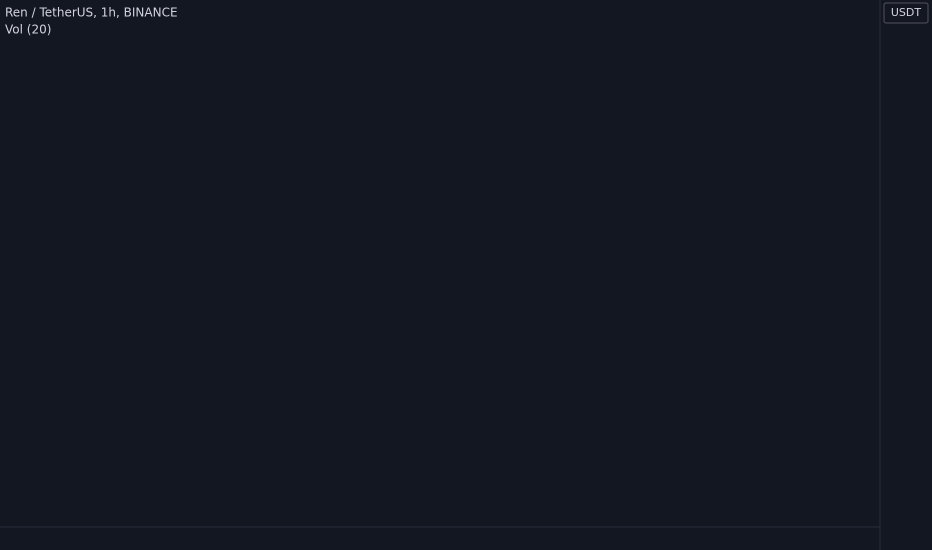 The height and width of the screenshot is (550, 932). I want to click on volume-legend: Vol (20), so click(28, 30).